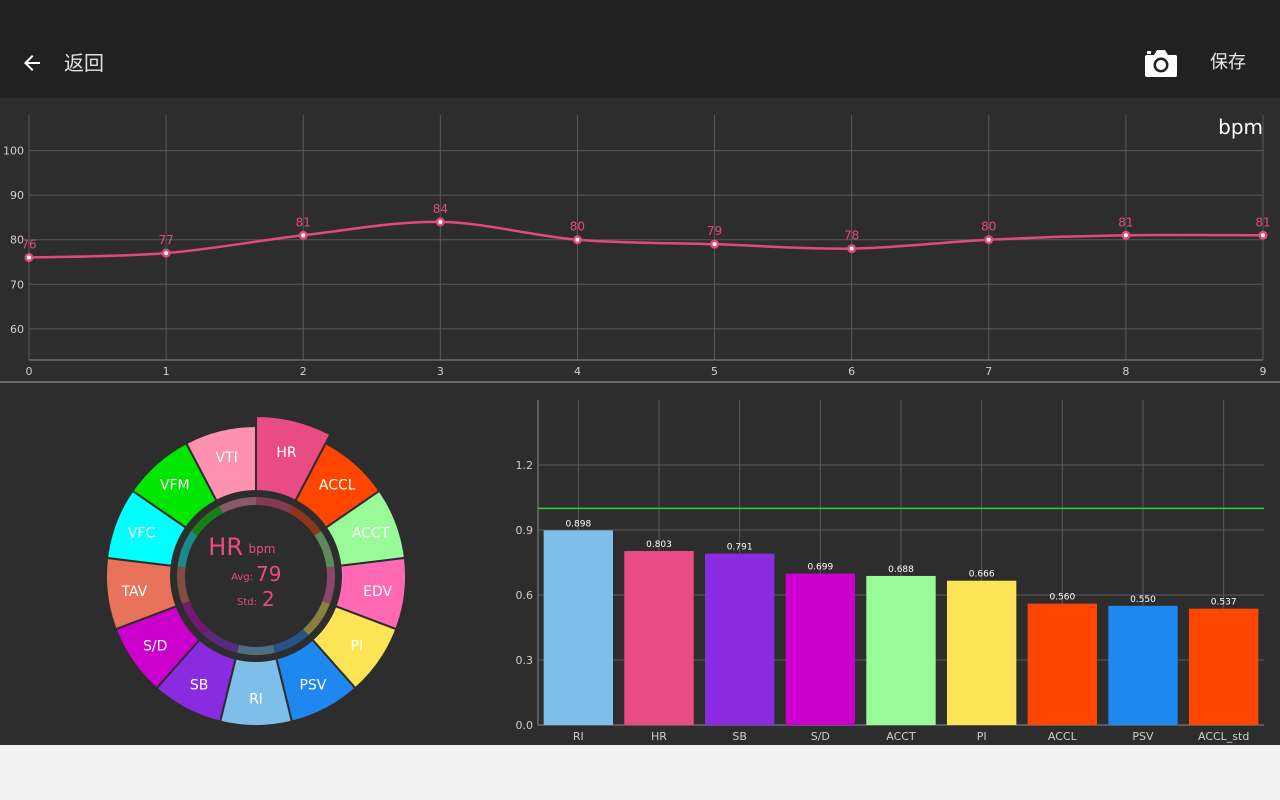 Image resolution: width=1280 pixels, height=800 pixels. I want to click on donut-segment-label: HR, so click(286, 453).